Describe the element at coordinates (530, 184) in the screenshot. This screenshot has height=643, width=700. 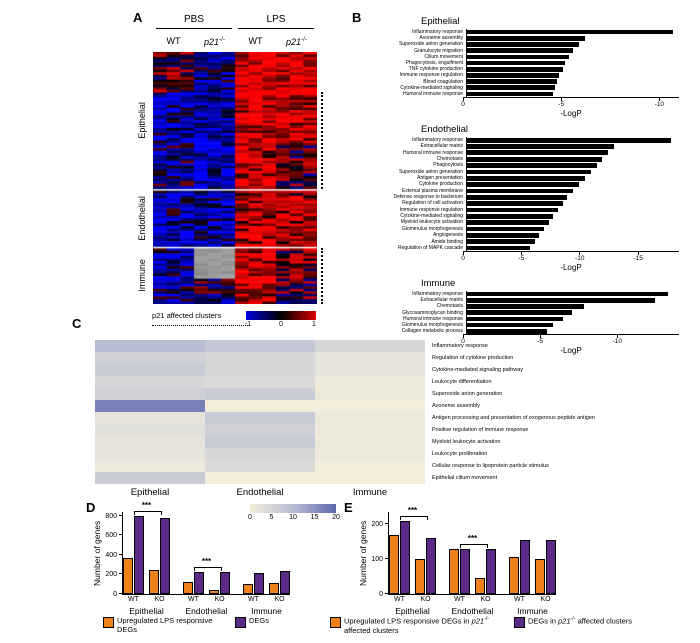
I see `go-term-row: Cytokine production` at that location.